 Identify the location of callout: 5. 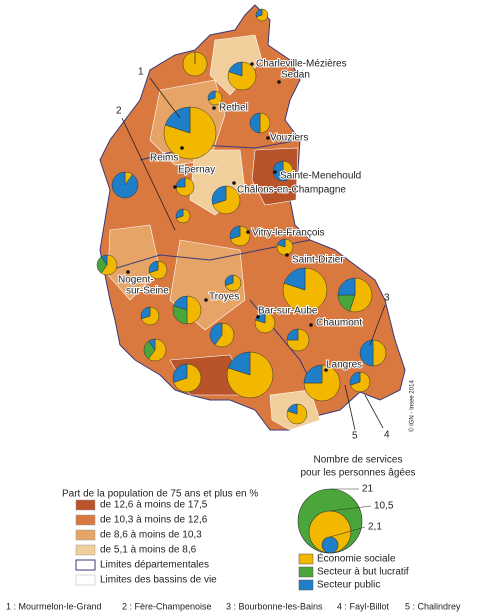
(355, 436).